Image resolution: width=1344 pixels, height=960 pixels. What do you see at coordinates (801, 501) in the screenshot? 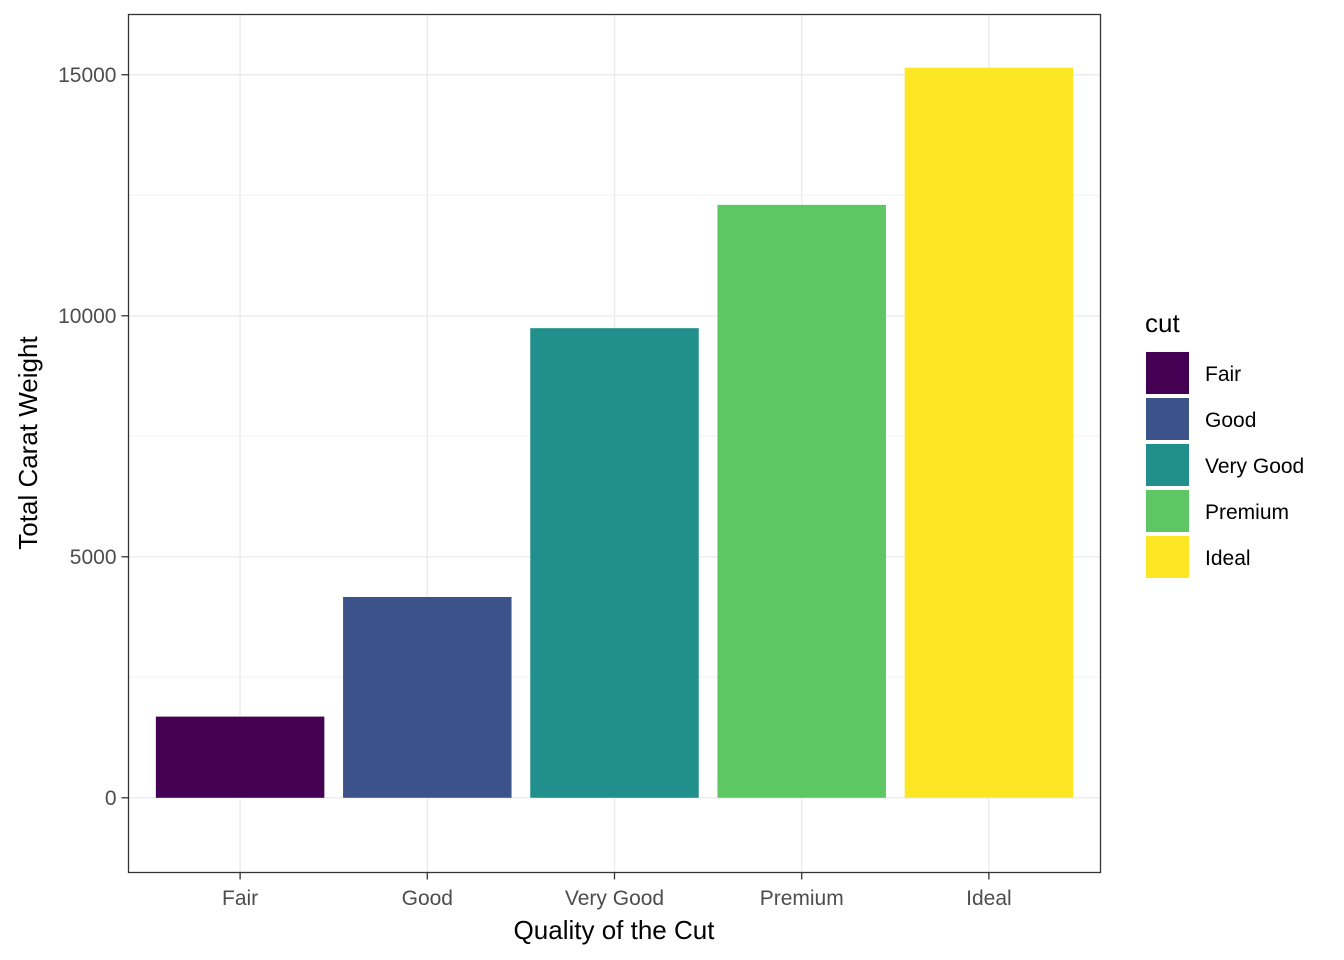
I see `bar-premium` at bounding box center [801, 501].